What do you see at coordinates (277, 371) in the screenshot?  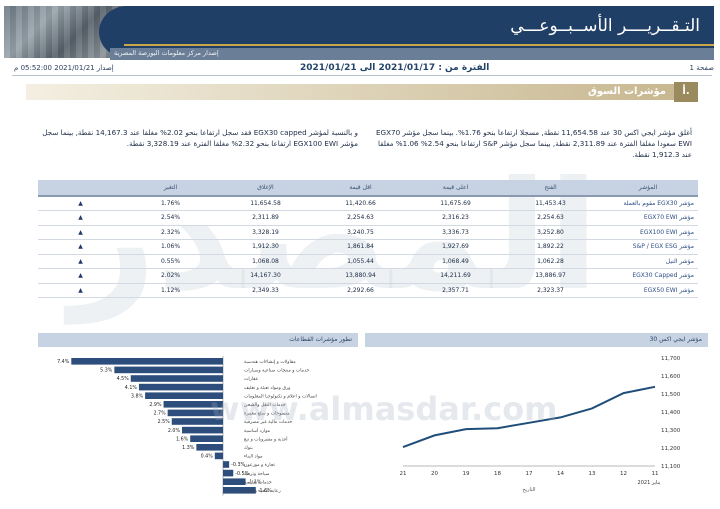 I see `sector-label: خدمات و منتجات صناعية وسيارات` at bounding box center [277, 371].